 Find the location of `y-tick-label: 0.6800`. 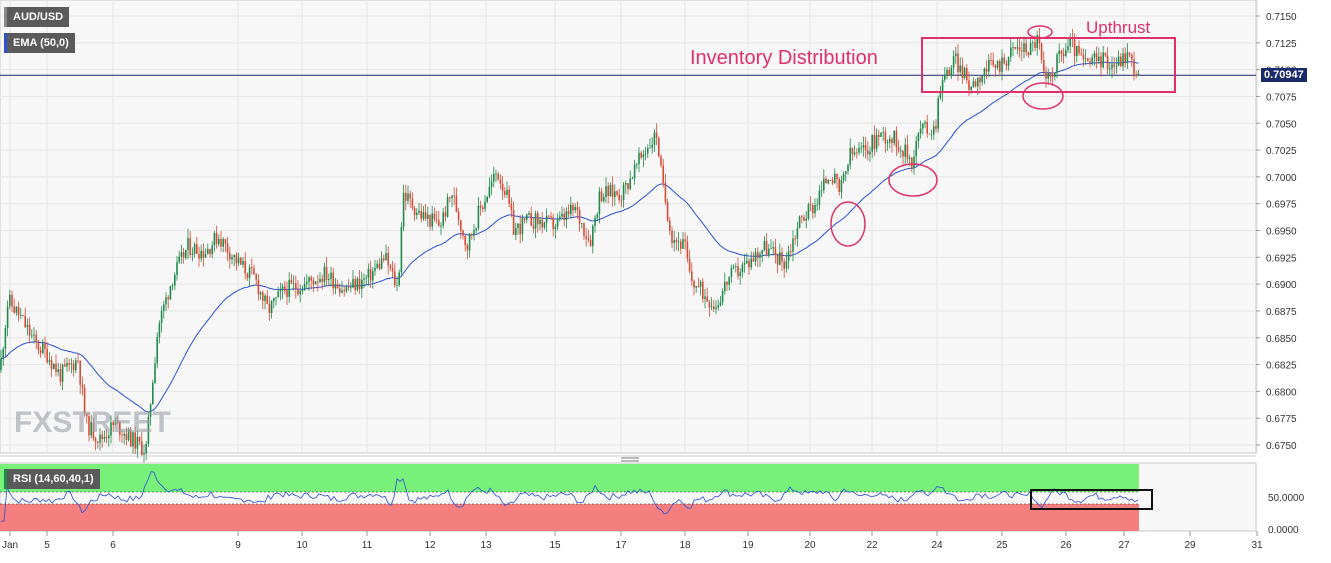

y-tick-label: 0.6800 is located at coordinates (1281, 392).